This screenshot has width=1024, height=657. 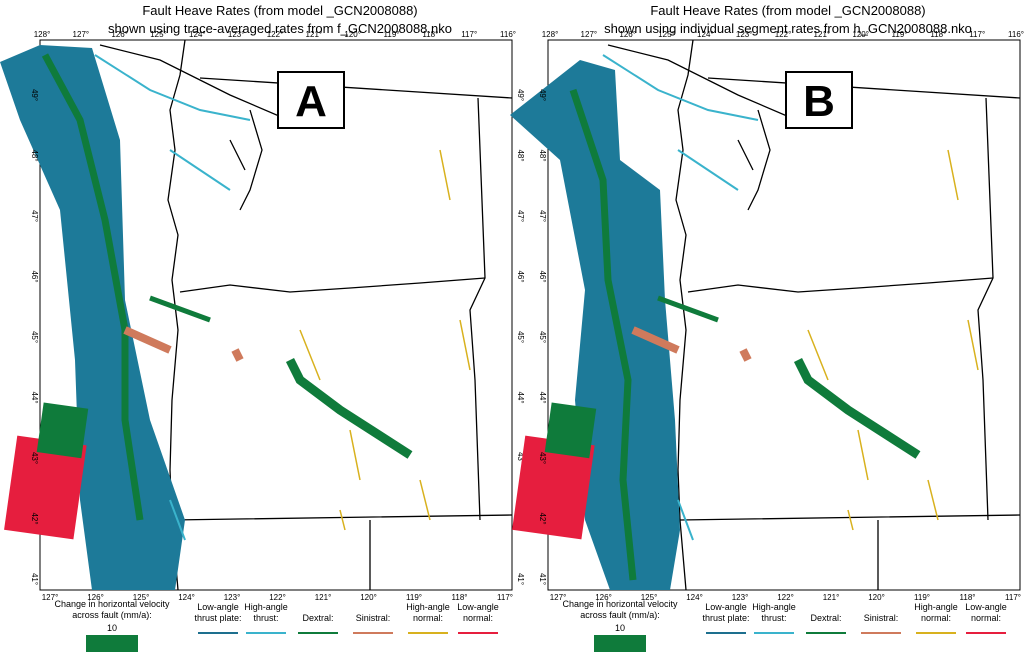 I want to click on panel-letter: A, so click(x=311, y=101).